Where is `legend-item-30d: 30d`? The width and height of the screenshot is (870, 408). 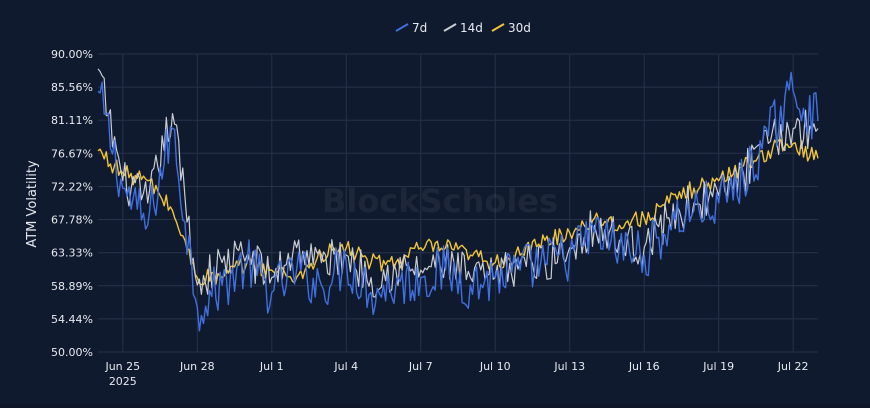
legend-item-30d: 30d is located at coordinates (511, 28).